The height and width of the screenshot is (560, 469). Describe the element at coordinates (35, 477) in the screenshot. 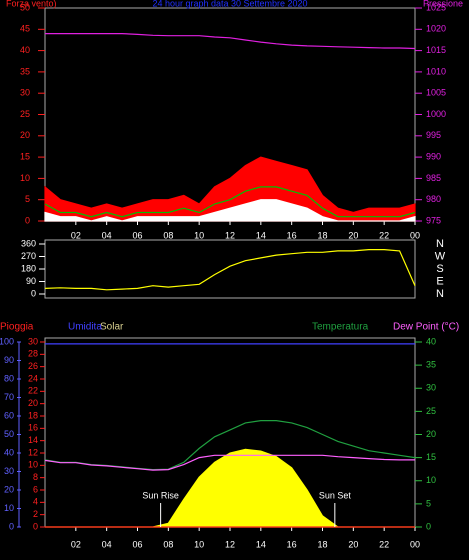

I see `y-tick-label: 8` at that location.